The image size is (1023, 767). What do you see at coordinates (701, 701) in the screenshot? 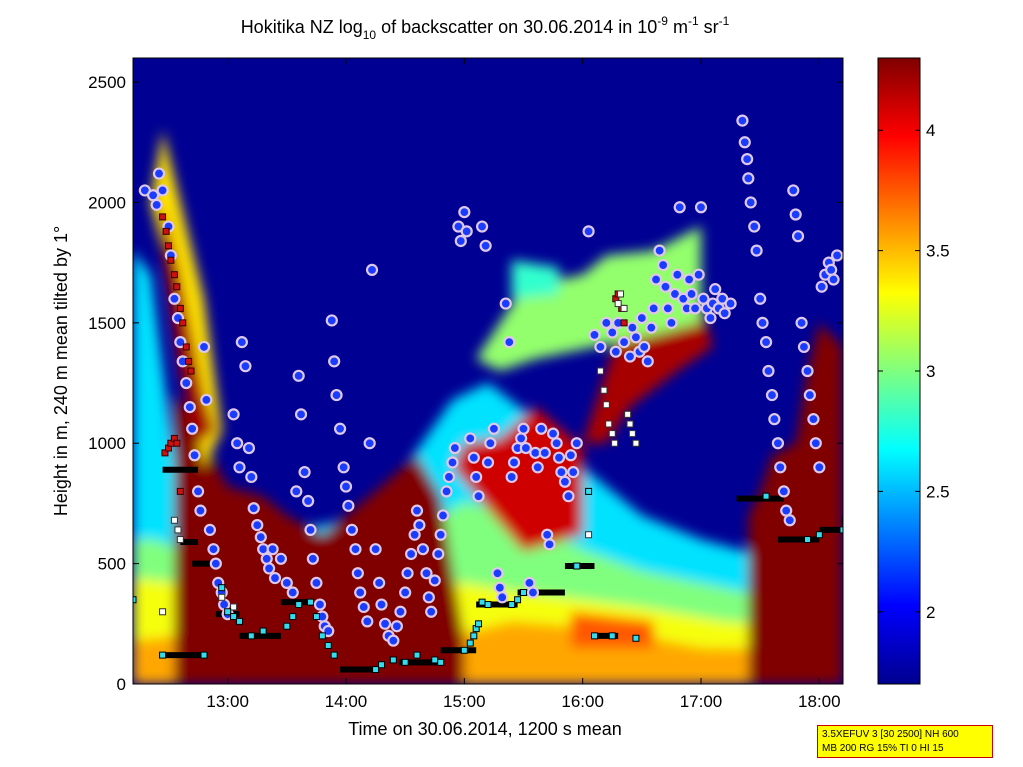
I see `x-tick-label-4: 17:00` at bounding box center [701, 701].